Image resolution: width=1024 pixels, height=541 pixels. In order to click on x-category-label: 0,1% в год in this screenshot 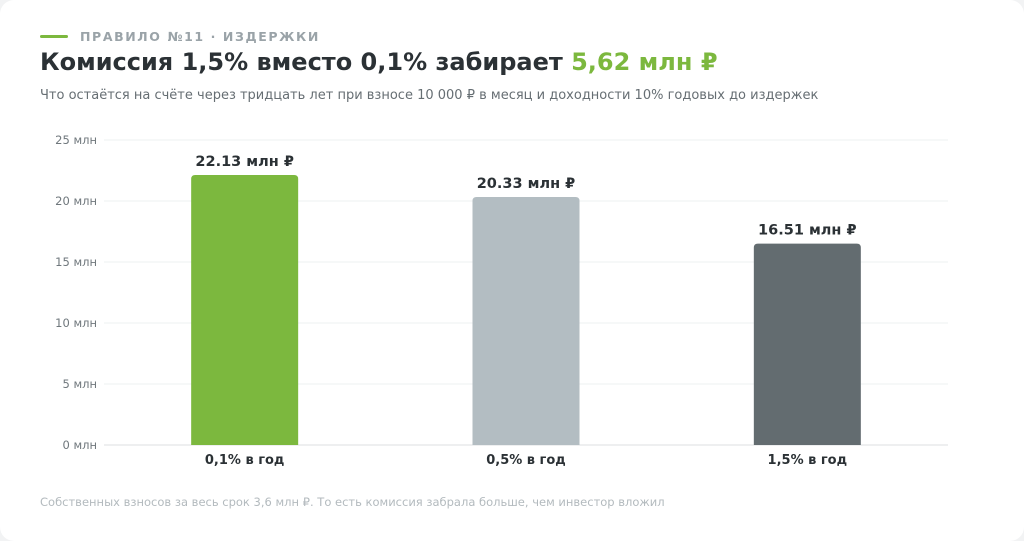, I will do `click(245, 460)`.